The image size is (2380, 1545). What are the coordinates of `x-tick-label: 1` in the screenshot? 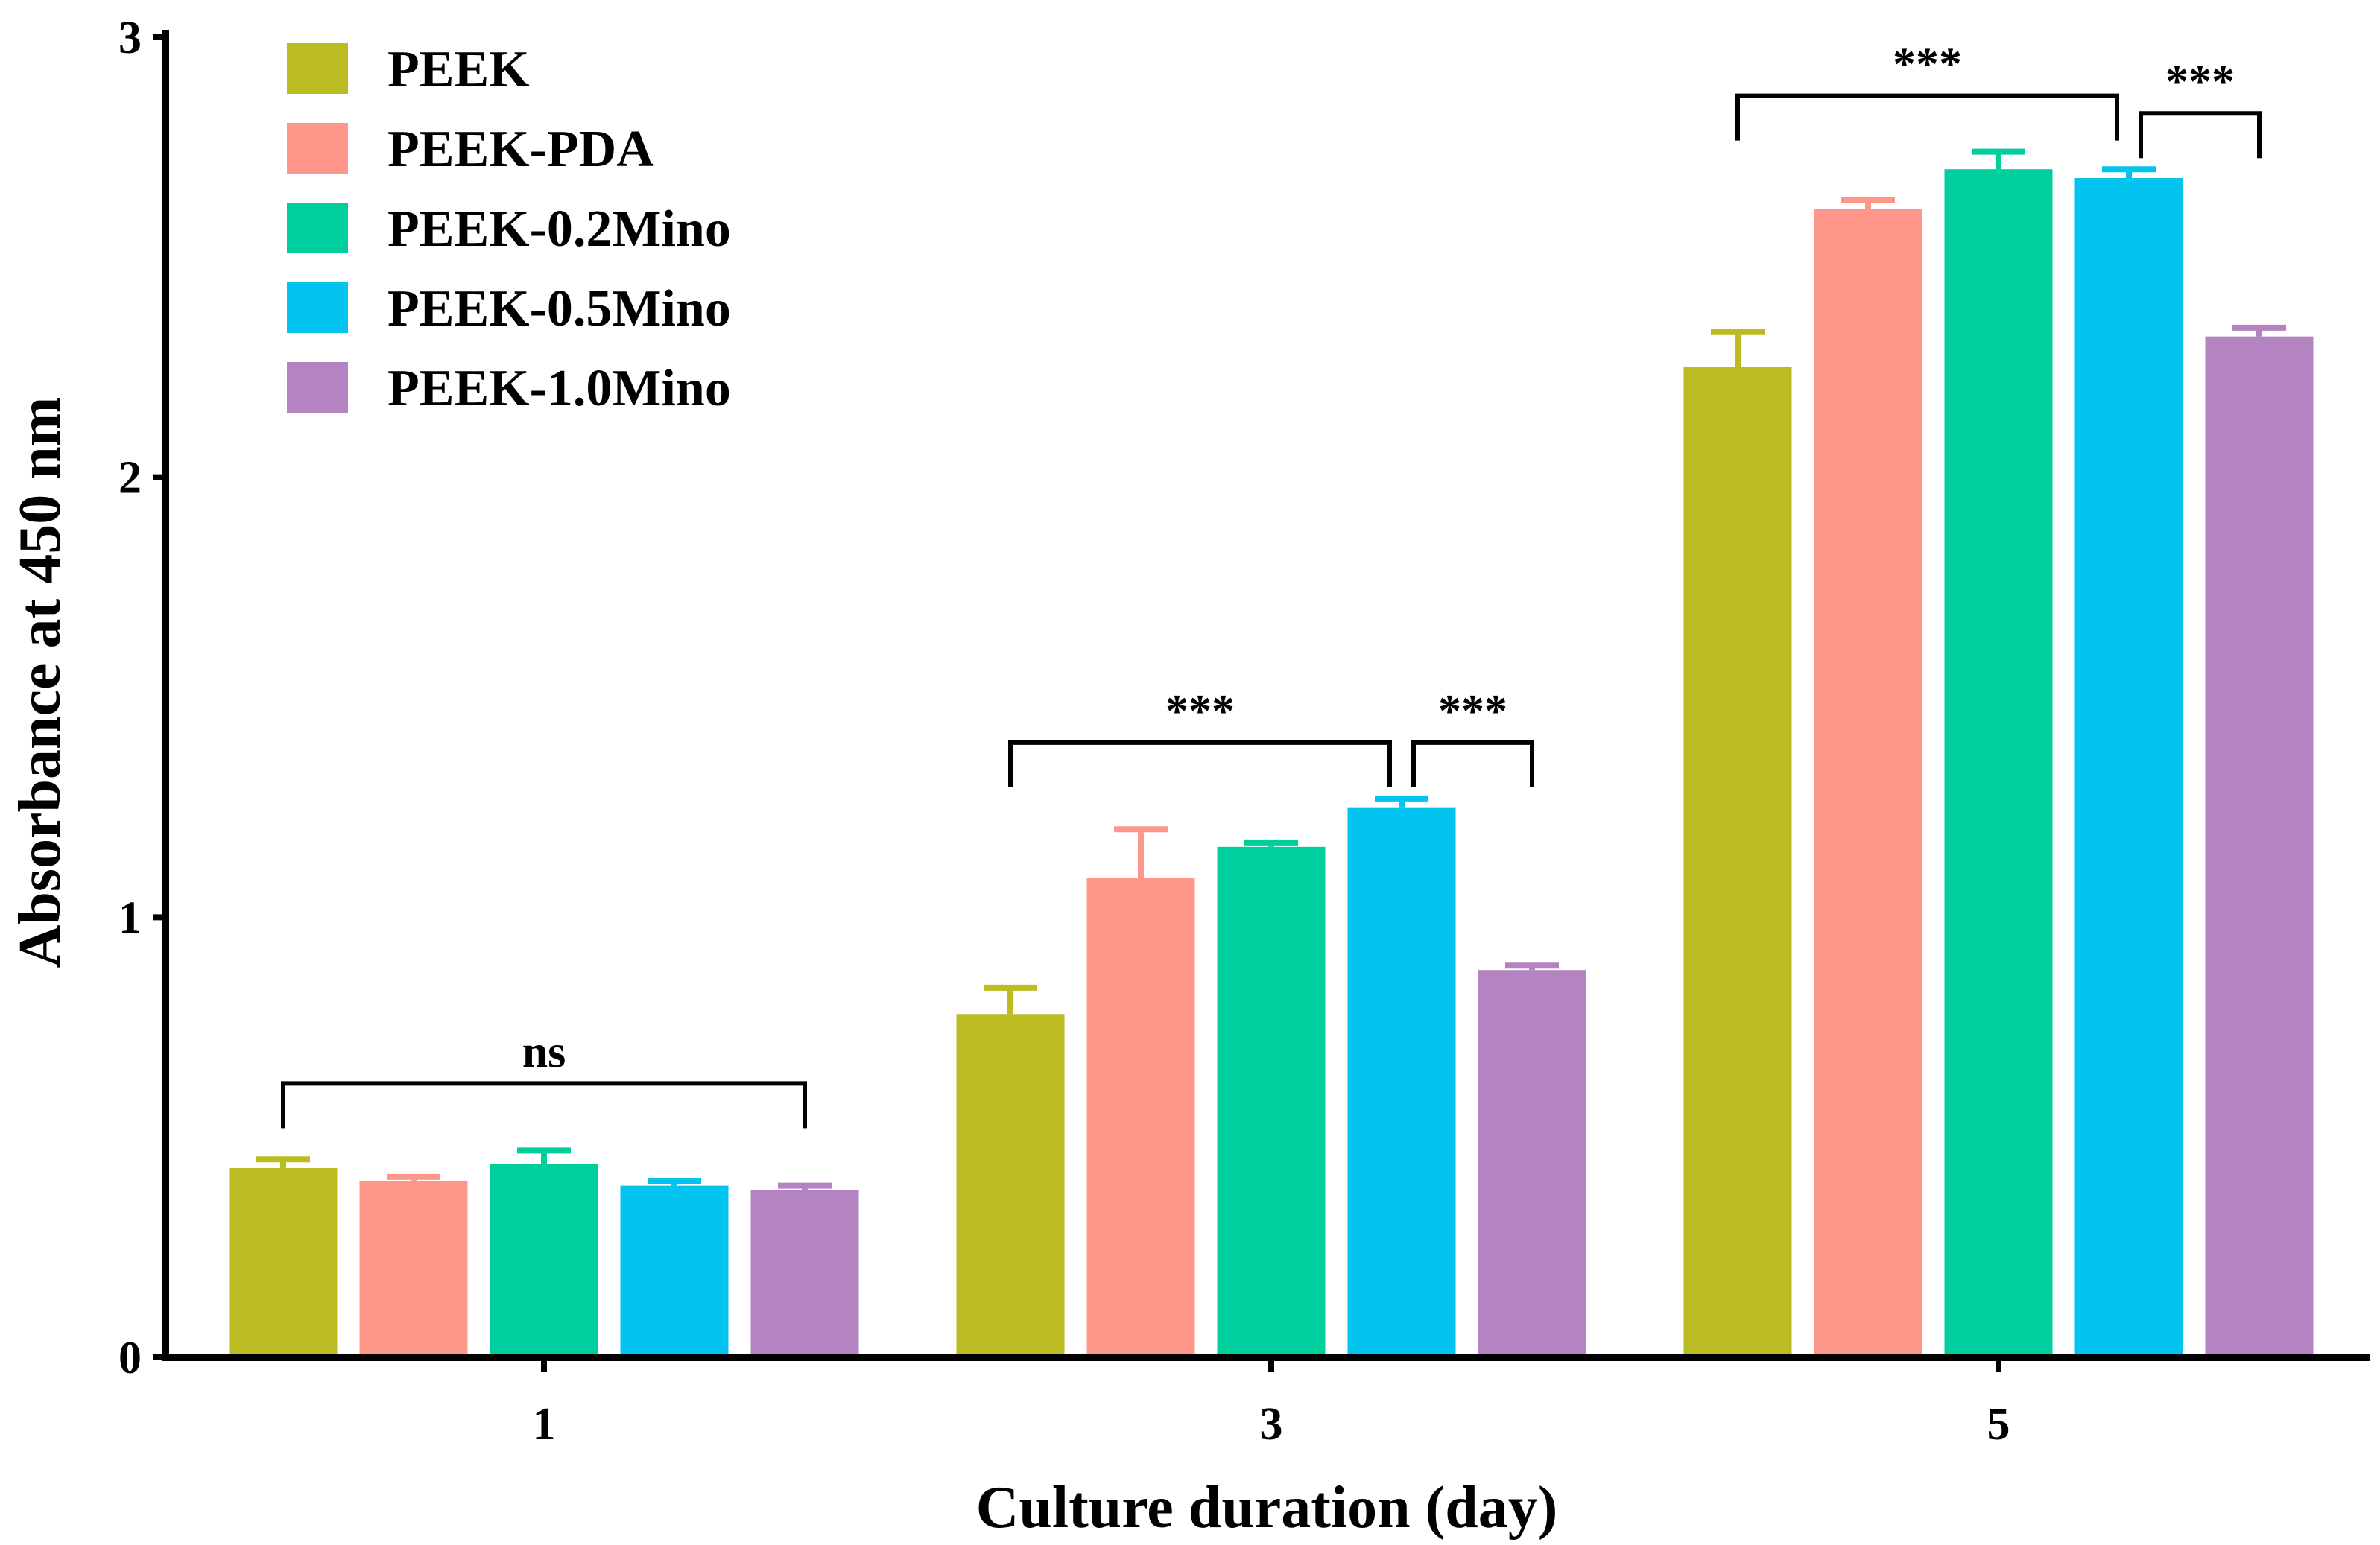 It's located at (544, 1424).